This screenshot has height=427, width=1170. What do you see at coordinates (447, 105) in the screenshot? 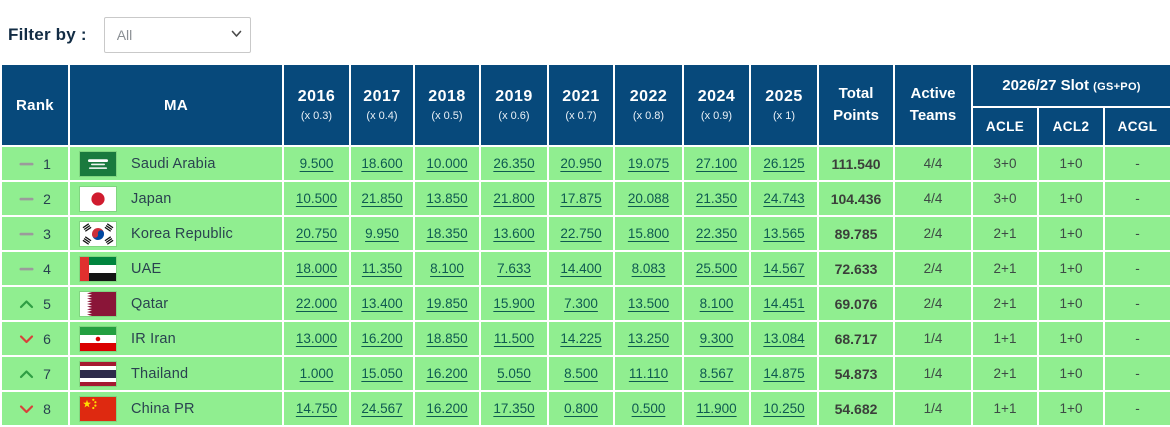
I see `header-year-2018: 2018 (x 0.5)` at bounding box center [447, 105].